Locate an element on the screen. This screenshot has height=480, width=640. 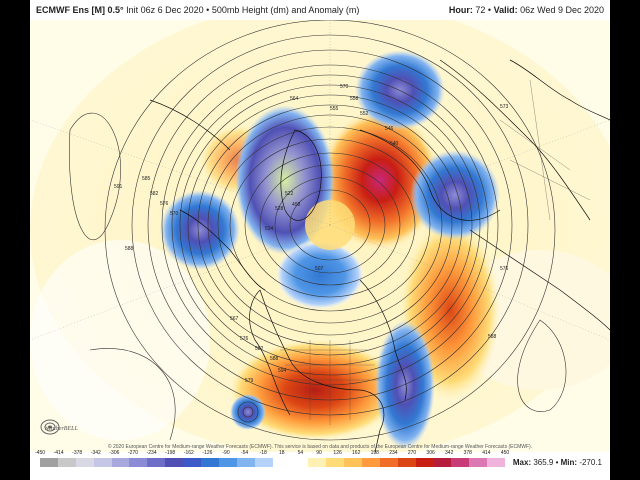
contour-label: 594 is located at coordinates (282, 371).